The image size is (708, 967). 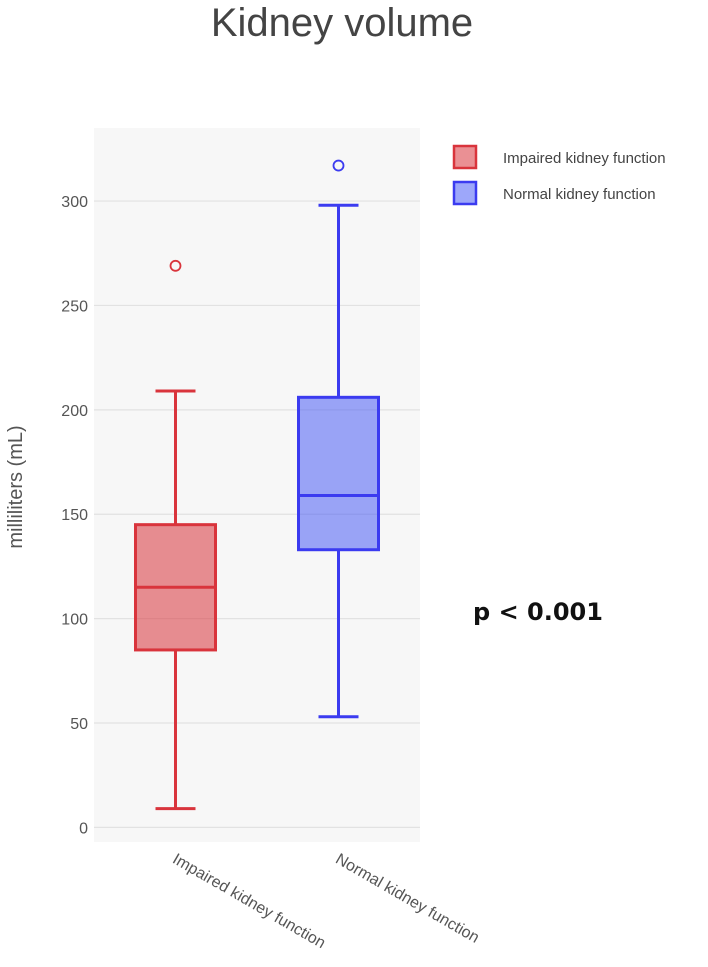 What do you see at coordinates (338, 473) in the screenshot?
I see `iqr-box` at bounding box center [338, 473].